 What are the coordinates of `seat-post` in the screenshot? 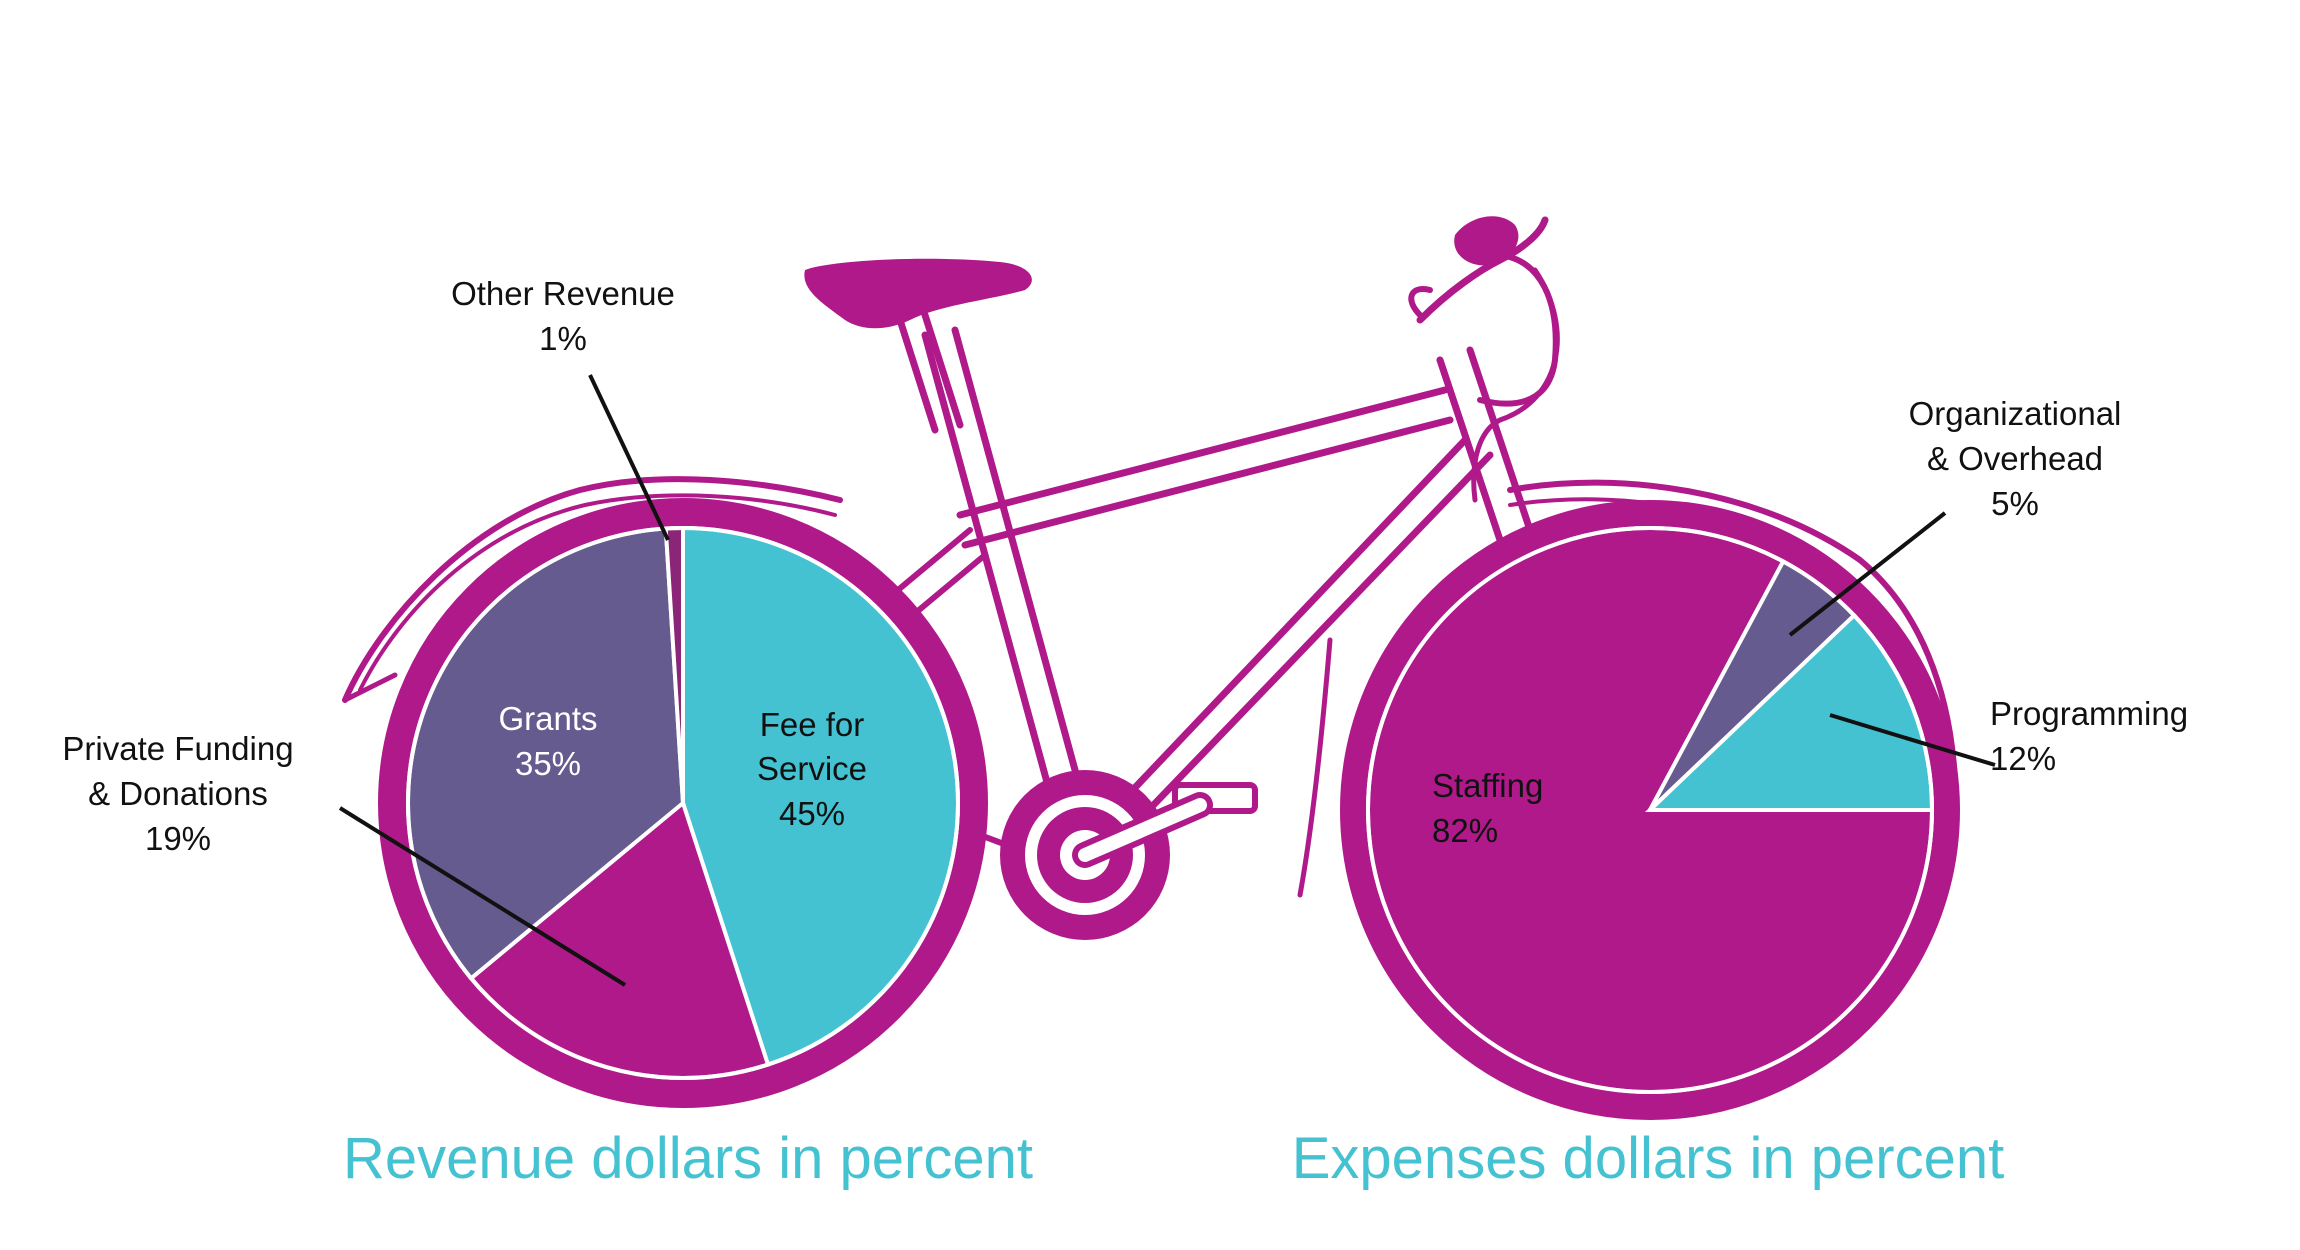 It's located at (917, 375).